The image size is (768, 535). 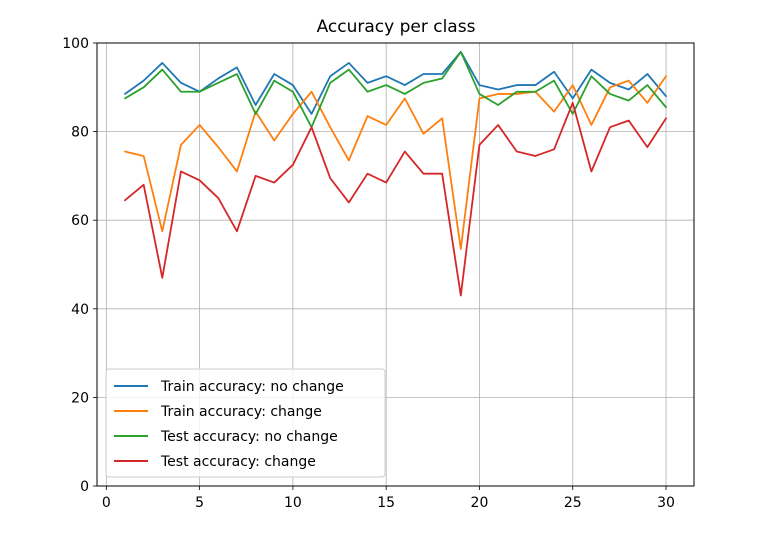 What do you see at coordinates (80, 398) in the screenshot?
I see `y-tick-label: 20` at bounding box center [80, 398].